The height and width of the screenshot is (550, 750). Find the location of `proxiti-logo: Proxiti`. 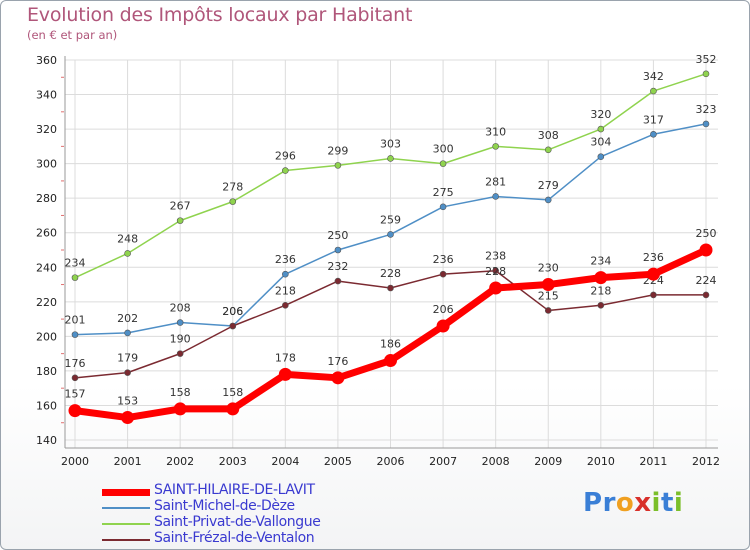

proxiti-logo: Proxiti is located at coordinates (633, 503).